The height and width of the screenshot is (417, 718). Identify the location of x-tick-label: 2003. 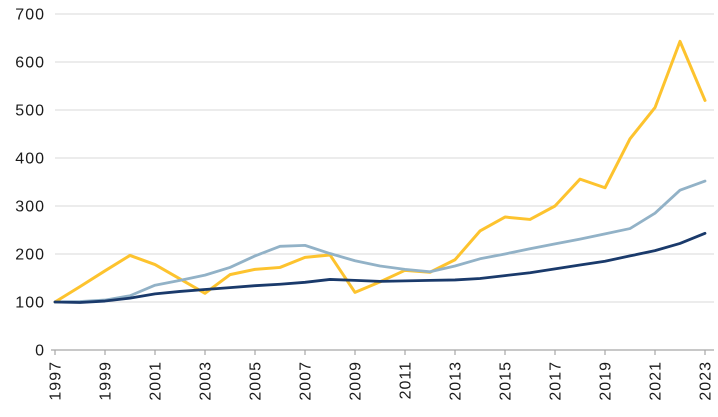
(206, 381).